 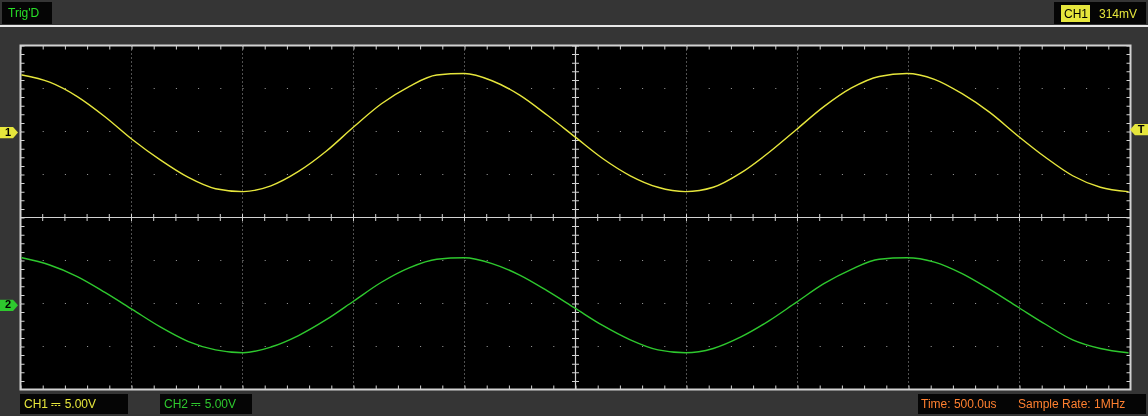 What do you see at coordinates (8, 131) in the screenshot?
I see `text: 1` at bounding box center [8, 131].